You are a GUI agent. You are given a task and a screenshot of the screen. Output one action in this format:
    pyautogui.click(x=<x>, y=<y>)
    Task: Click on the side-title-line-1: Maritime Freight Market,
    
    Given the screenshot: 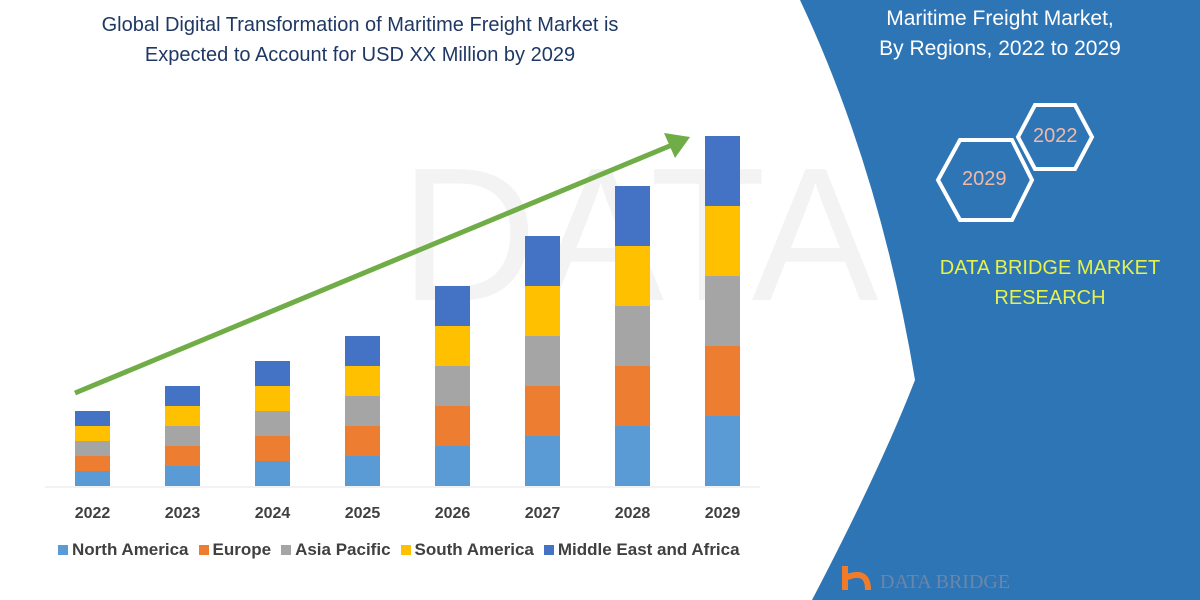 What is the action you would take?
    pyautogui.click(x=1000, y=18)
    